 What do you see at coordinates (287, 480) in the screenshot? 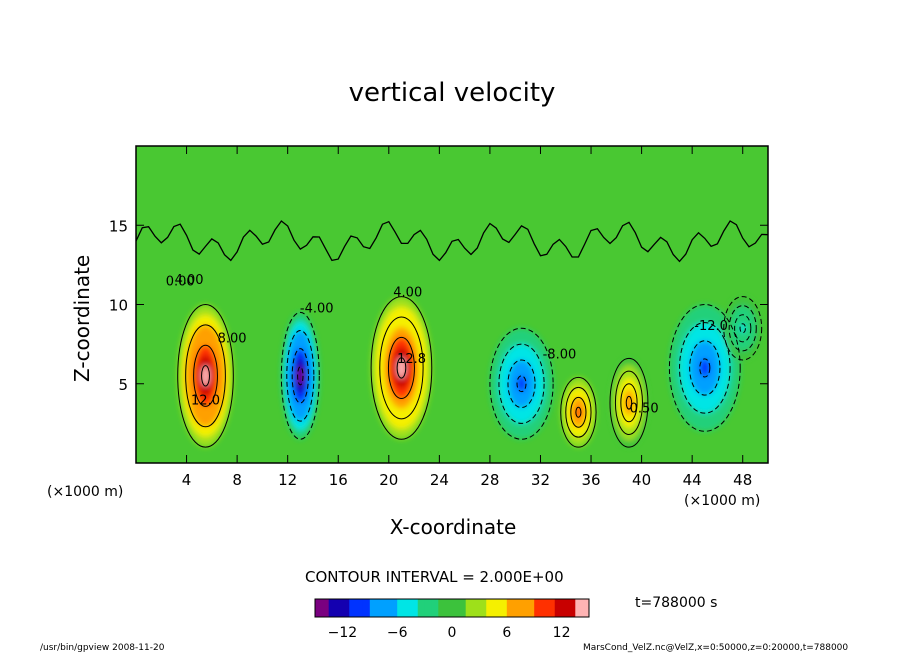
I see `x-tick-label: 12` at bounding box center [287, 480].